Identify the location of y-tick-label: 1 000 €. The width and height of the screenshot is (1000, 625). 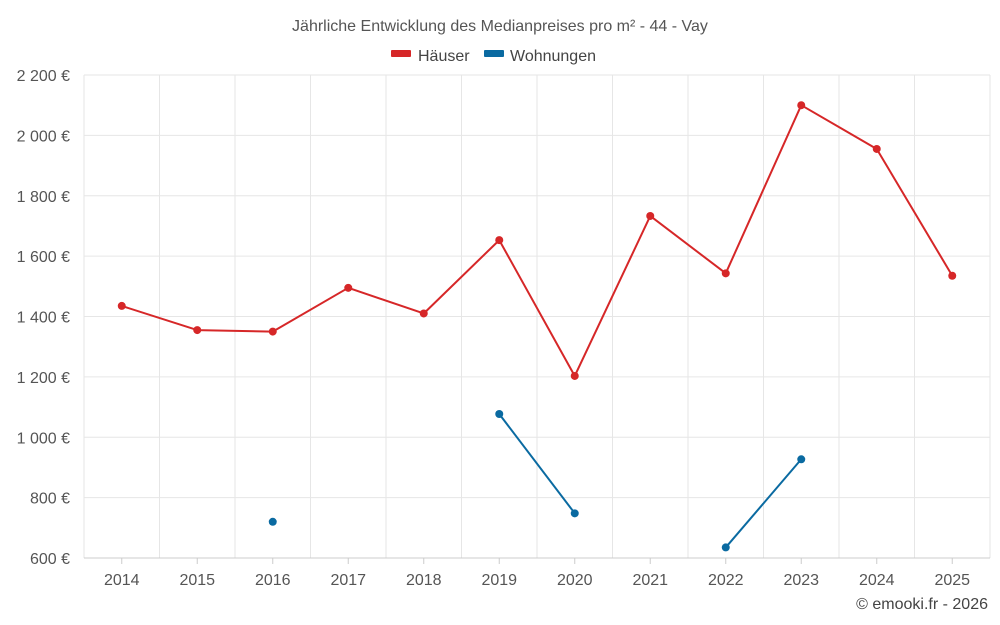
(43, 438).